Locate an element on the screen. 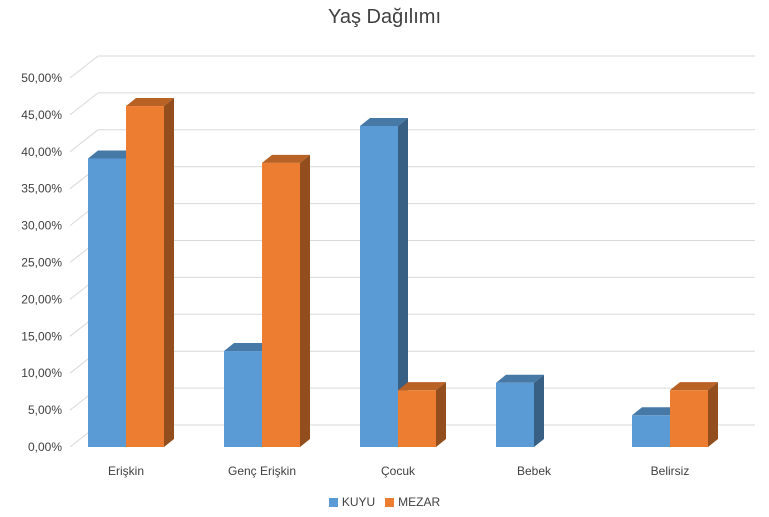 The width and height of the screenshot is (769, 517). y-tick-label: 40,00% is located at coordinates (41, 152).